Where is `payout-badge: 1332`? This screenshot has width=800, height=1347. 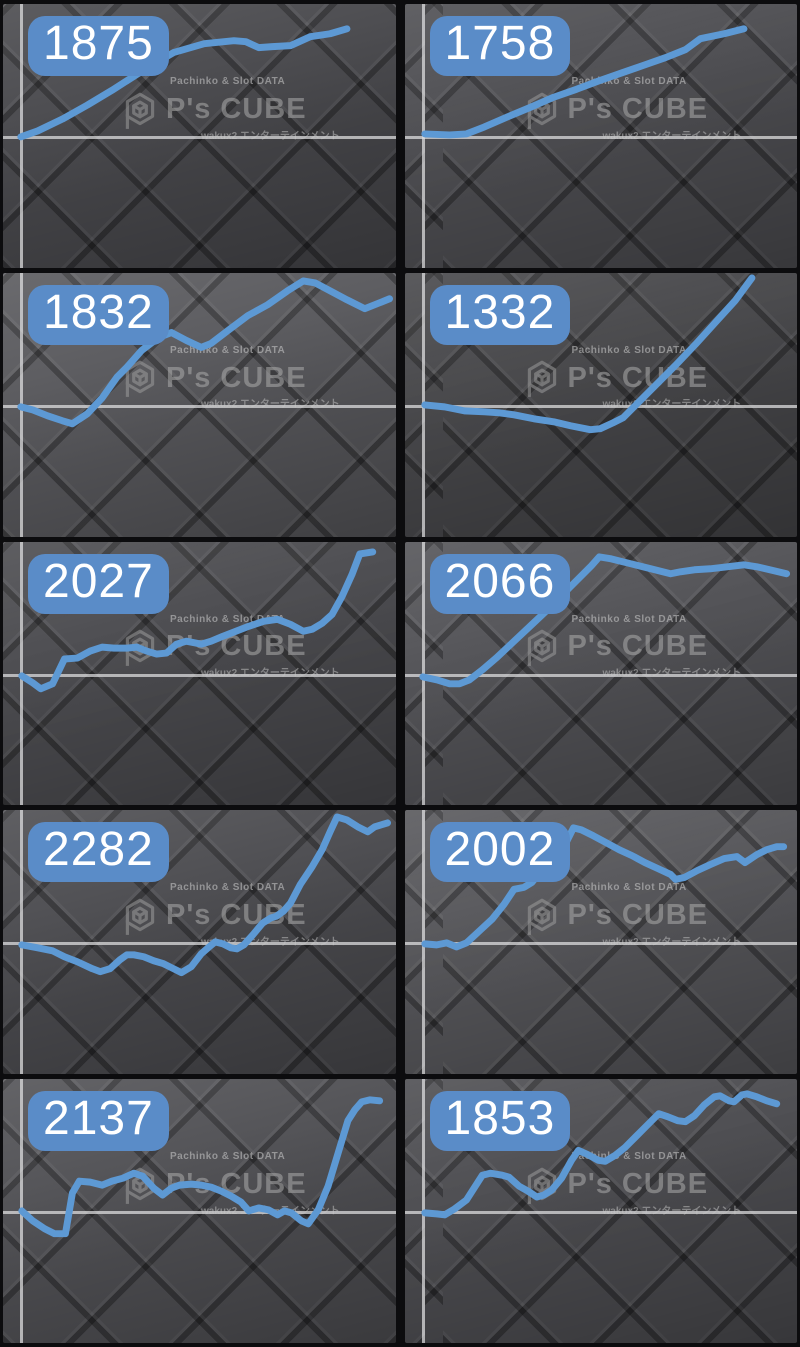 payout-badge: 1332 is located at coordinates (500, 314).